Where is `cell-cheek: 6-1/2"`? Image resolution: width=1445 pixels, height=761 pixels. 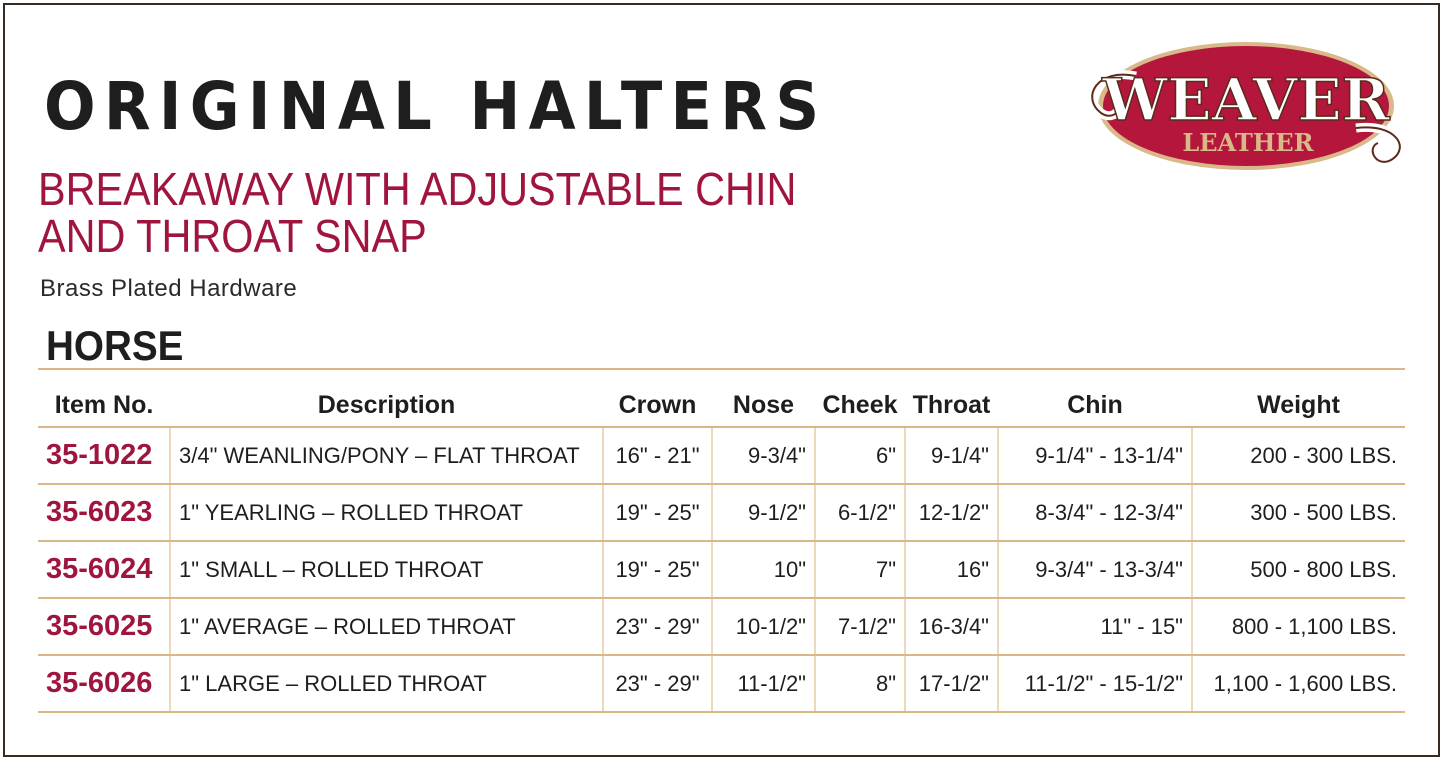
cell-cheek: 6-1/2" is located at coordinates (859, 513).